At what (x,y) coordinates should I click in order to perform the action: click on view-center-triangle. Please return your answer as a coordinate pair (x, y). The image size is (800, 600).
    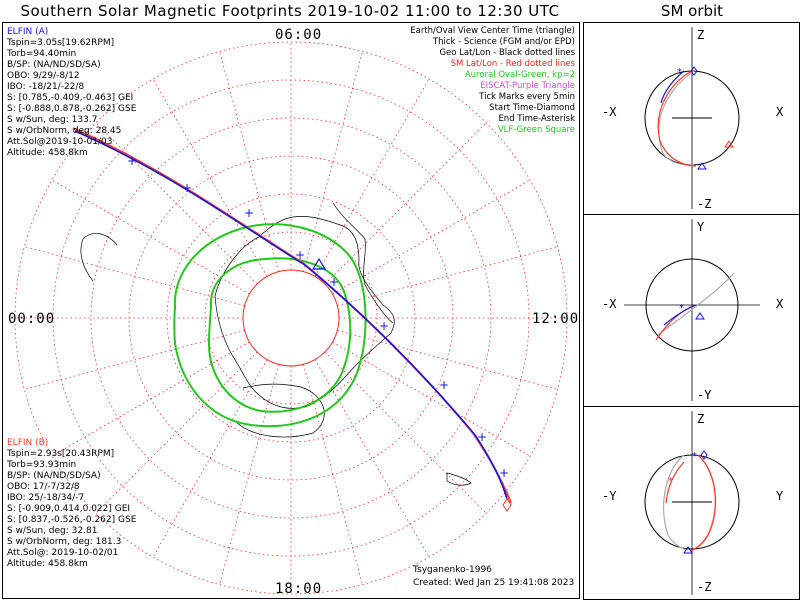
    Looking at the image, I should click on (319, 263).